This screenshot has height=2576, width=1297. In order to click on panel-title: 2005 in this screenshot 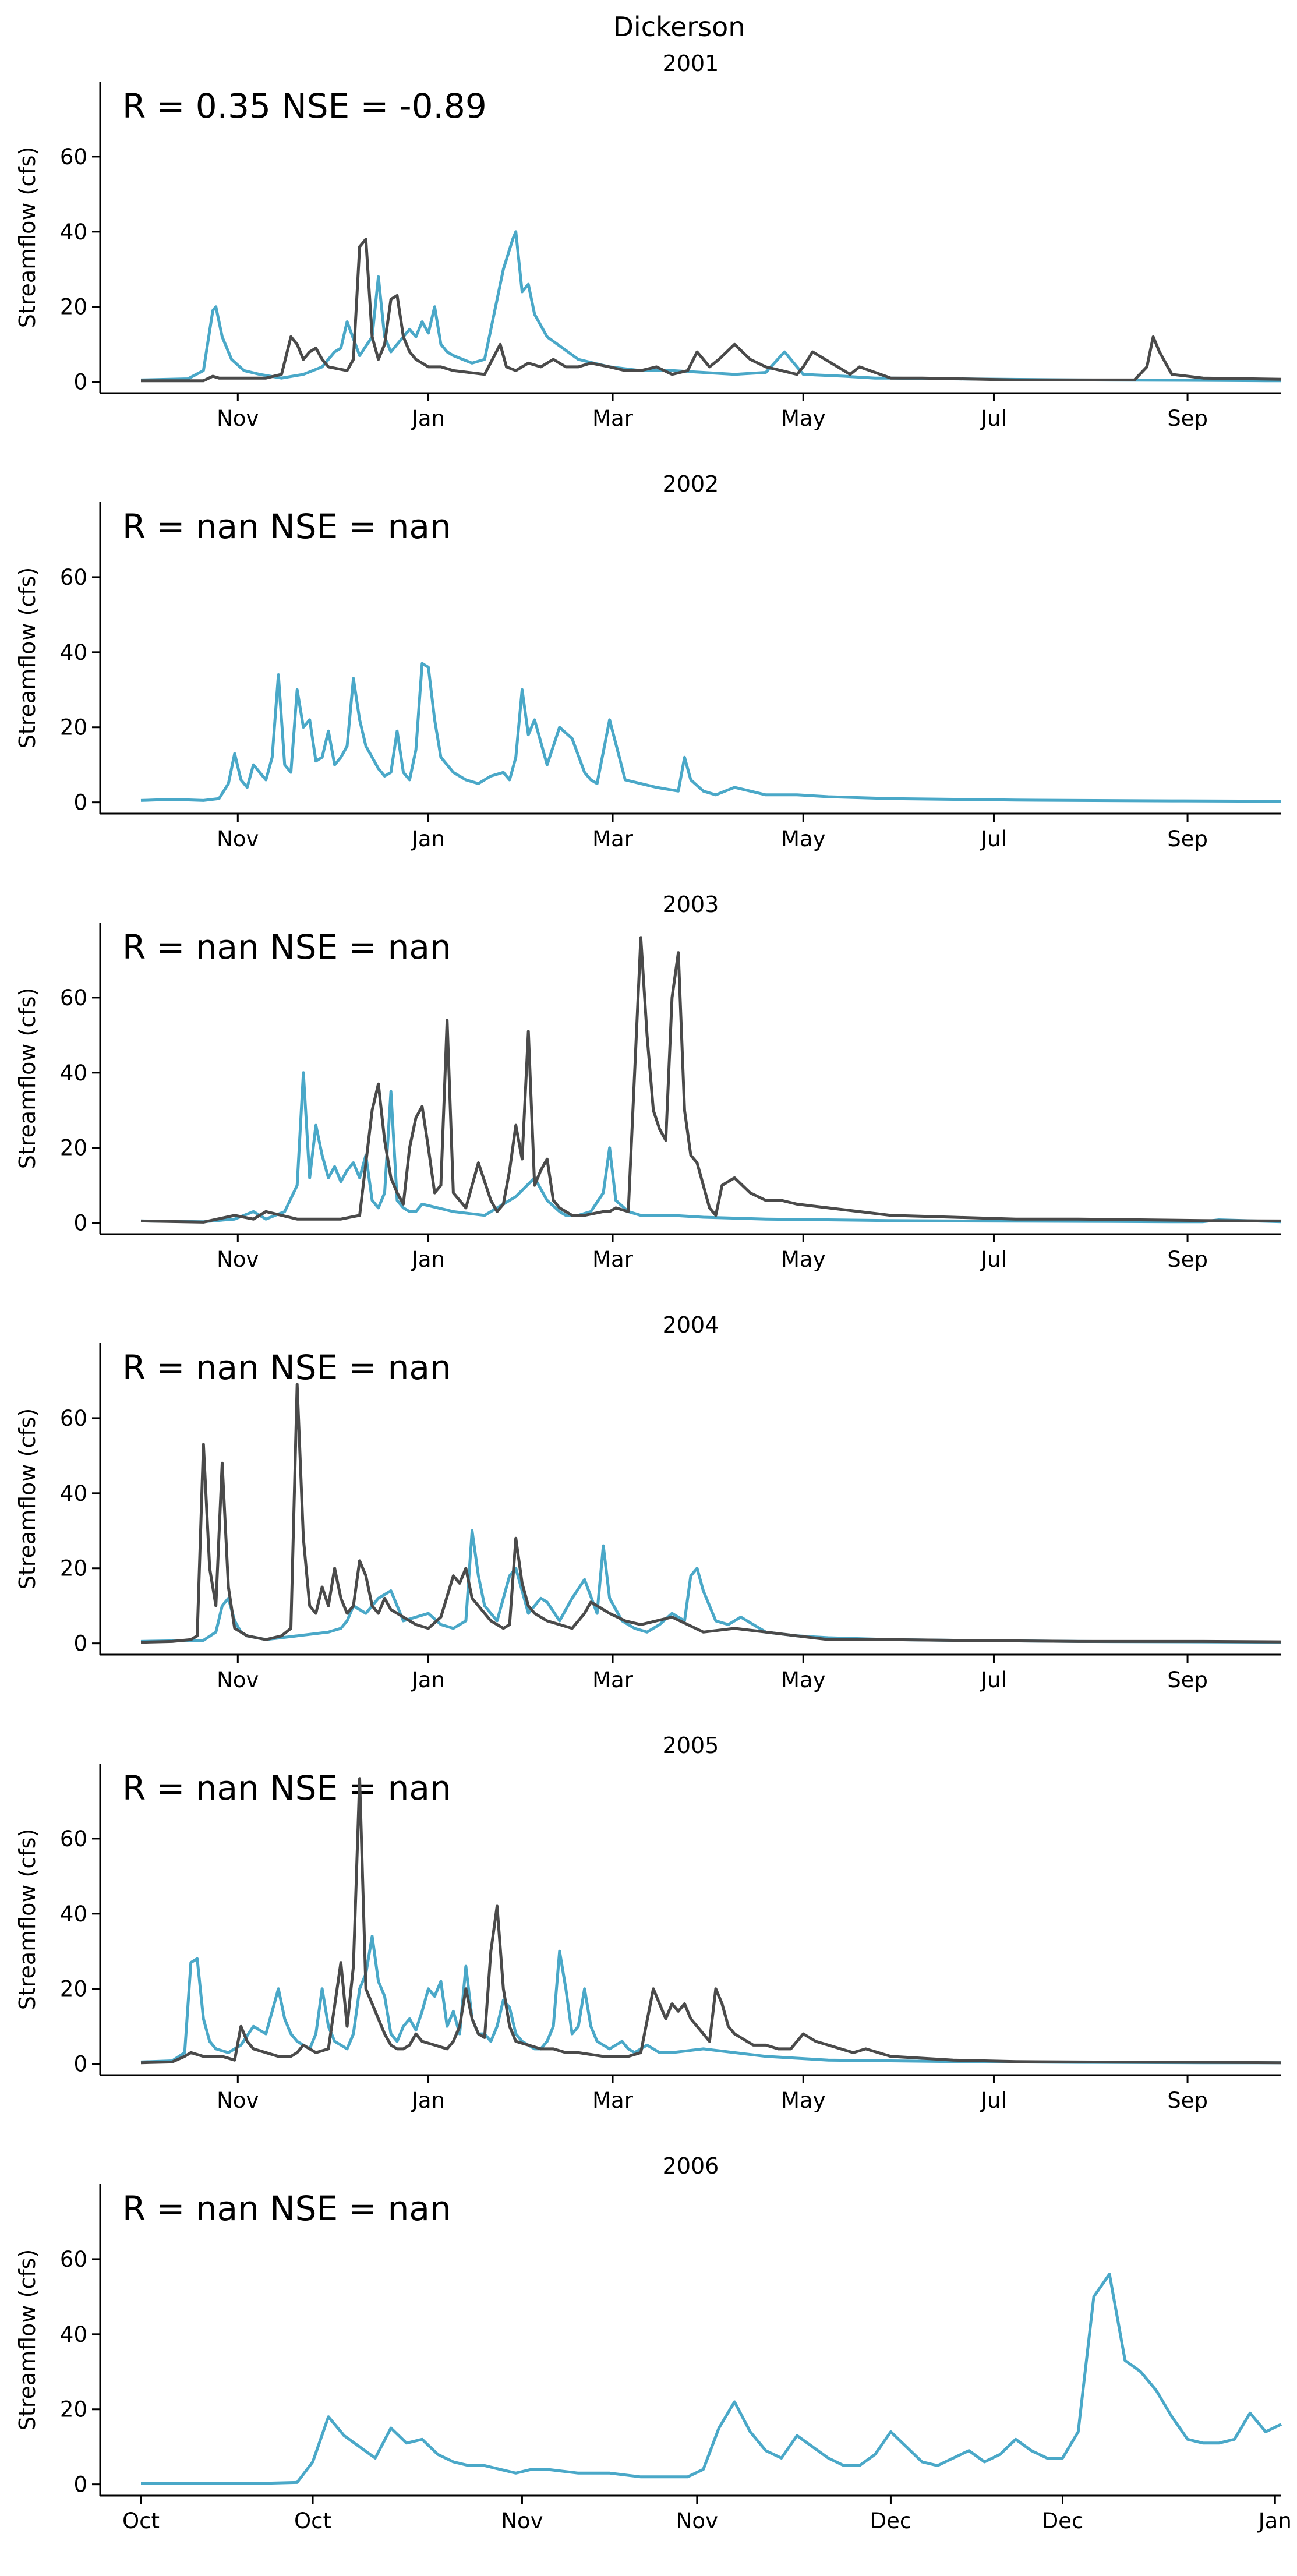, I will do `click(691, 1745)`.